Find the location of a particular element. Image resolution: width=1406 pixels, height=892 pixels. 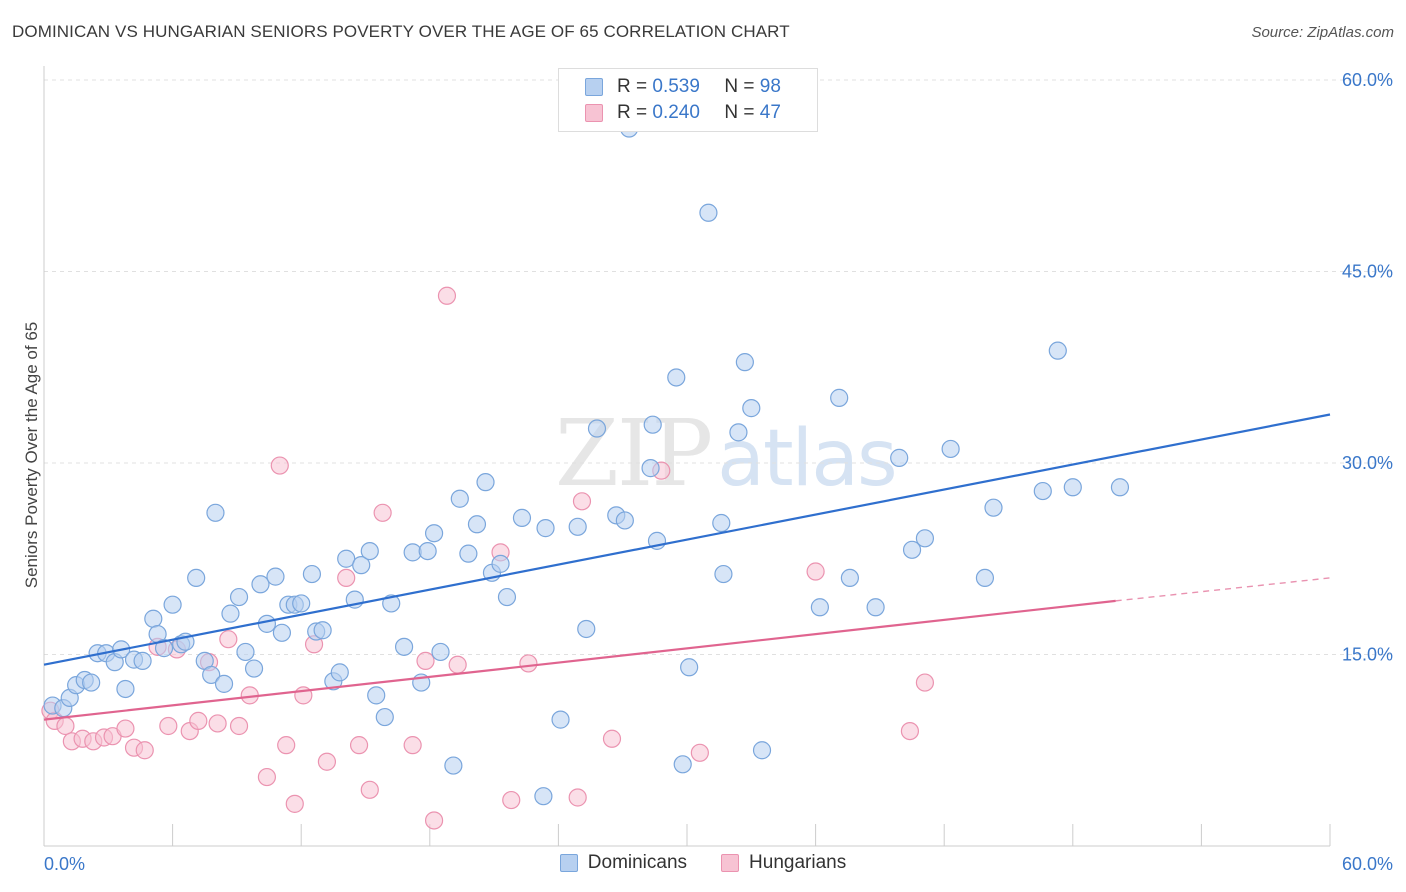

y-tick-label: 15.0% is located at coordinates (1367, 655).